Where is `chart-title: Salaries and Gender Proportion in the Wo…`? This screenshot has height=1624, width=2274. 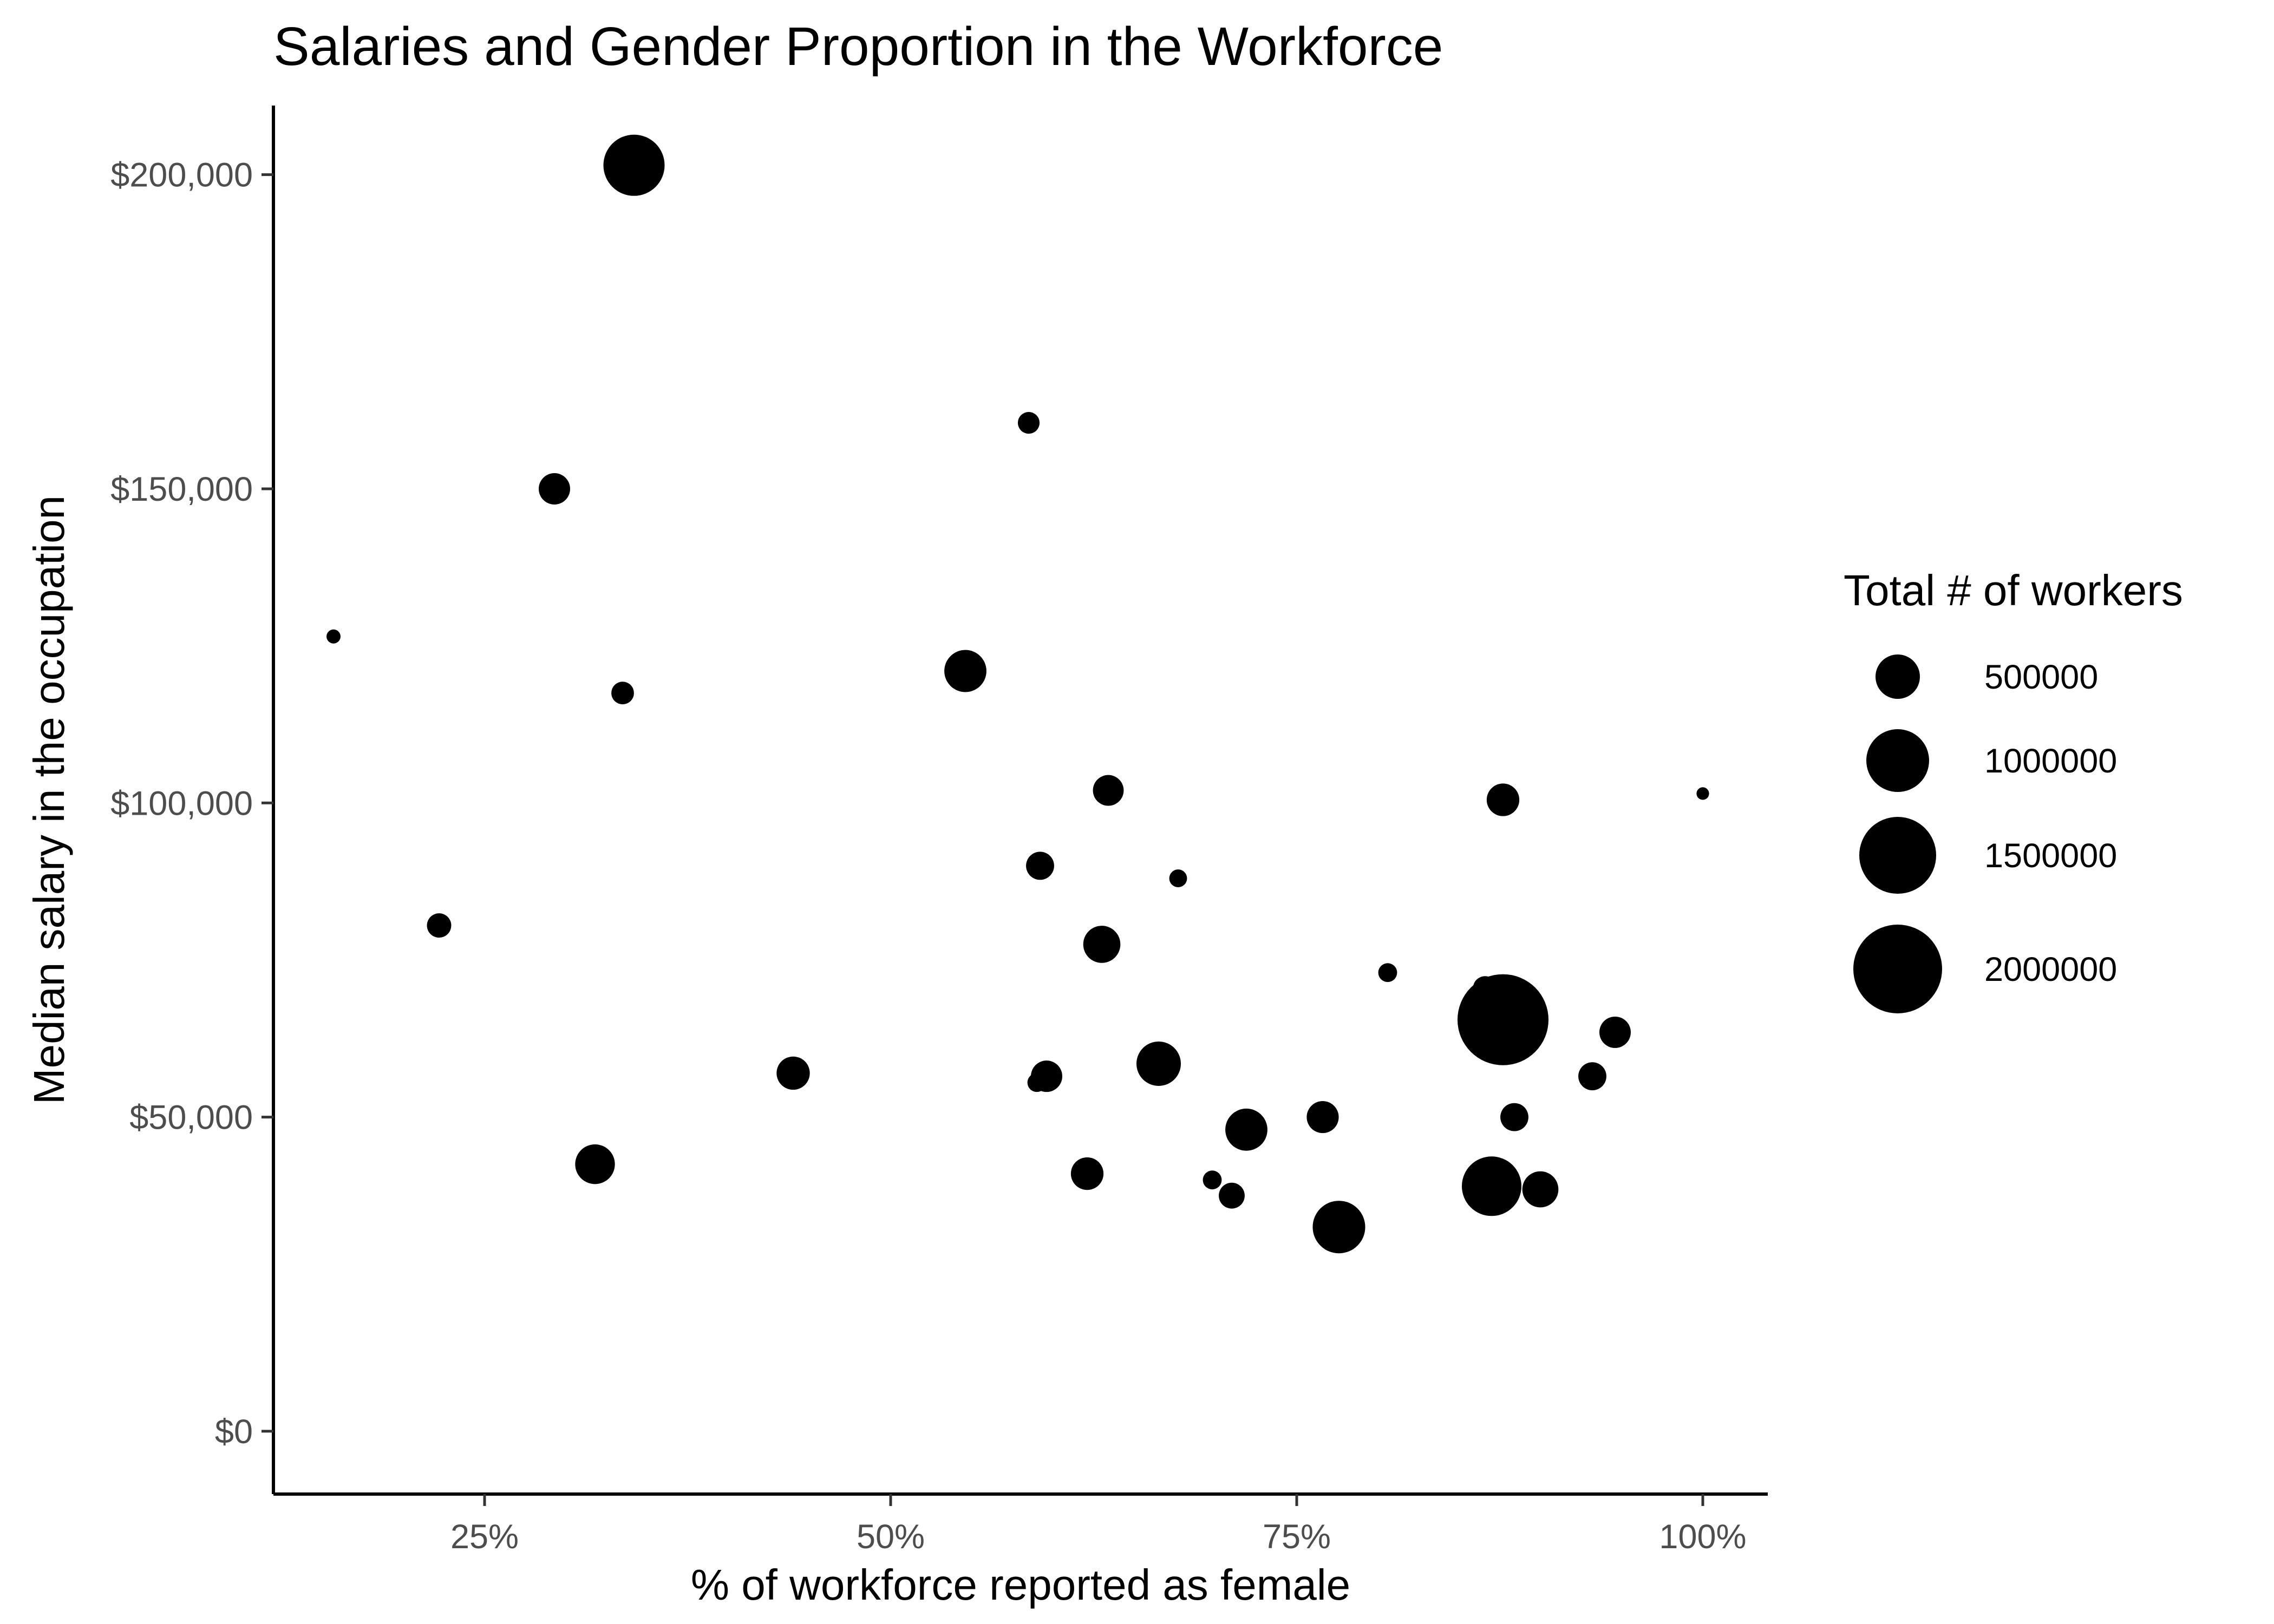 chart-title: Salaries and Gender Proportion in the Wo… is located at coordinates (858, 46).